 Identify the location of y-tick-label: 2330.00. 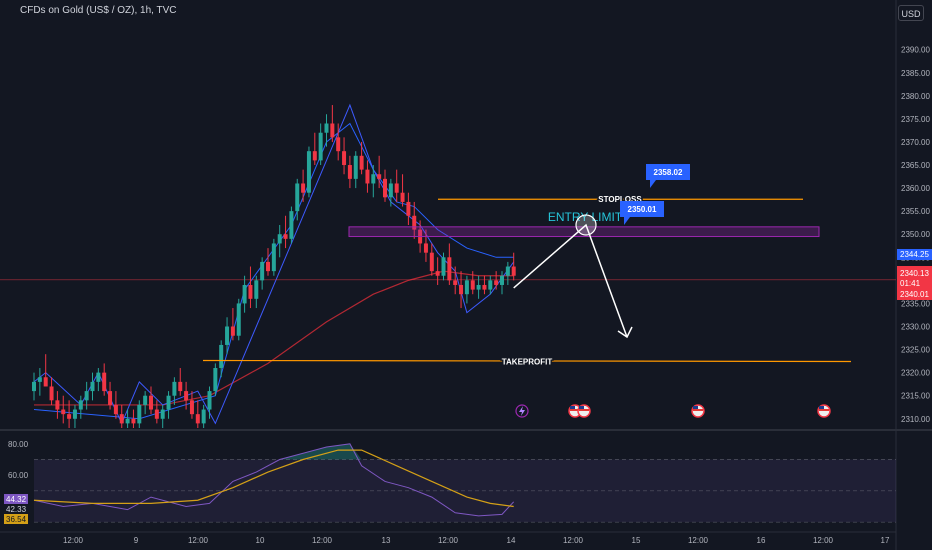
(915, 327).